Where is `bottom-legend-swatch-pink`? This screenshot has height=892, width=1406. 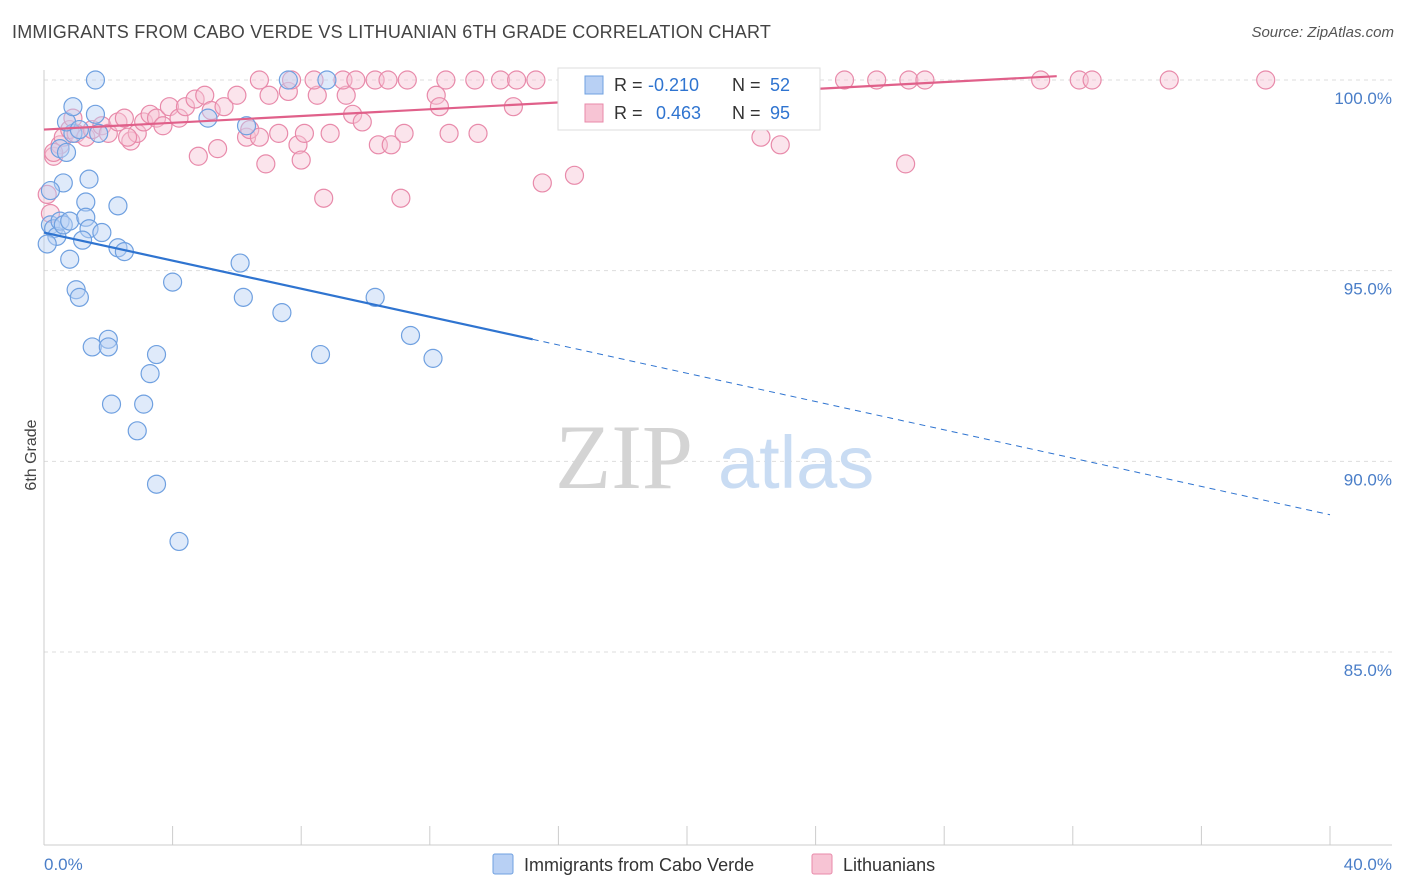
bottom-legend-swatch-pink is located at coordinates (822, 864).